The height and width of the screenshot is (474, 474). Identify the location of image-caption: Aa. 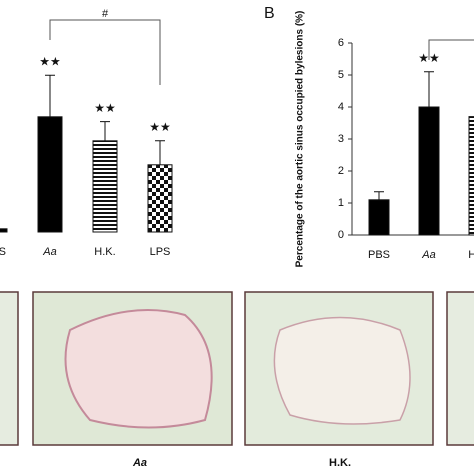
(139, 463).